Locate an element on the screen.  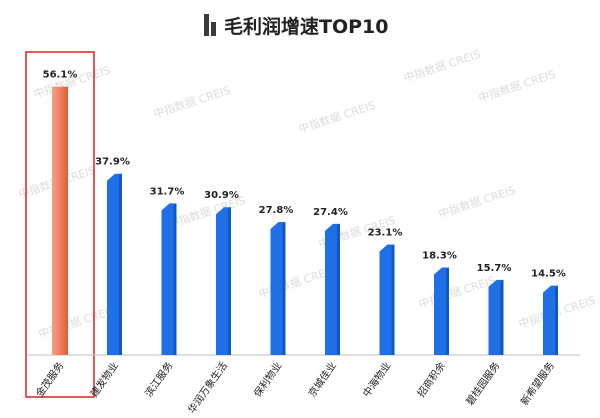
category-label: 招商积余 is located at coordinates (431, 379).